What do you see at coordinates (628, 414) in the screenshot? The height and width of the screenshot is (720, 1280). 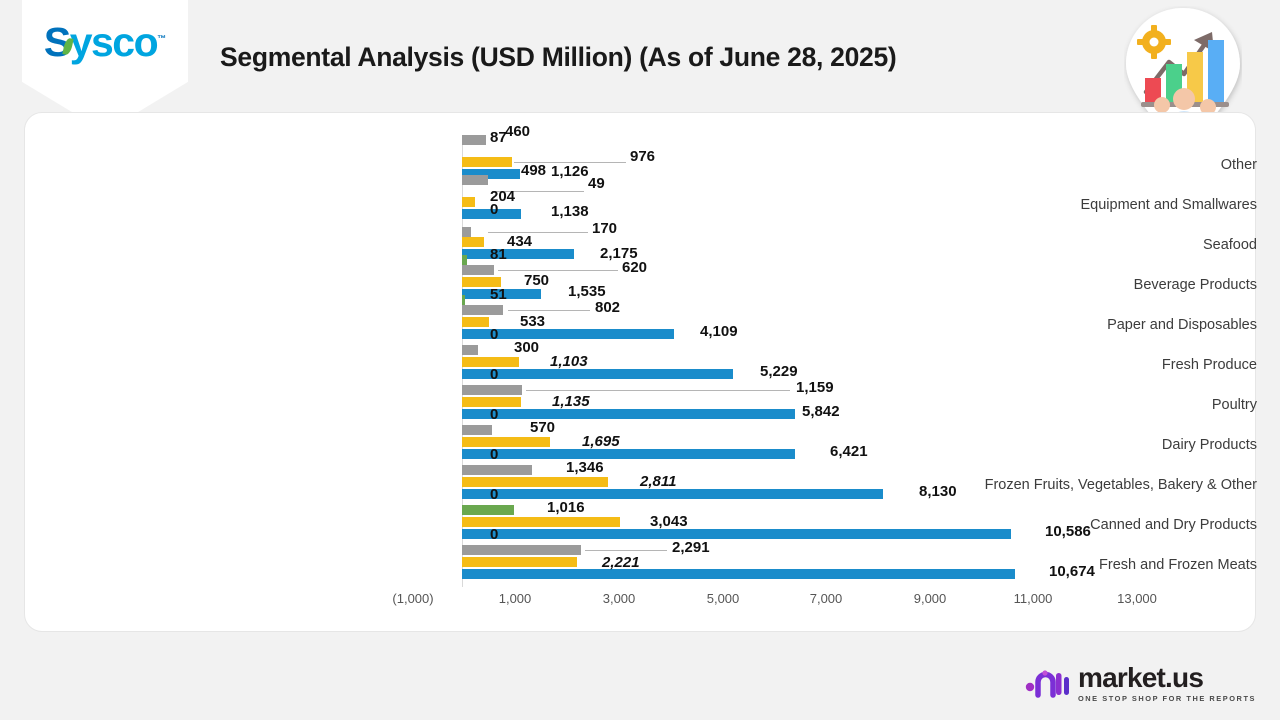 I see `bar-poultry-series4` at bounding box center [628, 414].